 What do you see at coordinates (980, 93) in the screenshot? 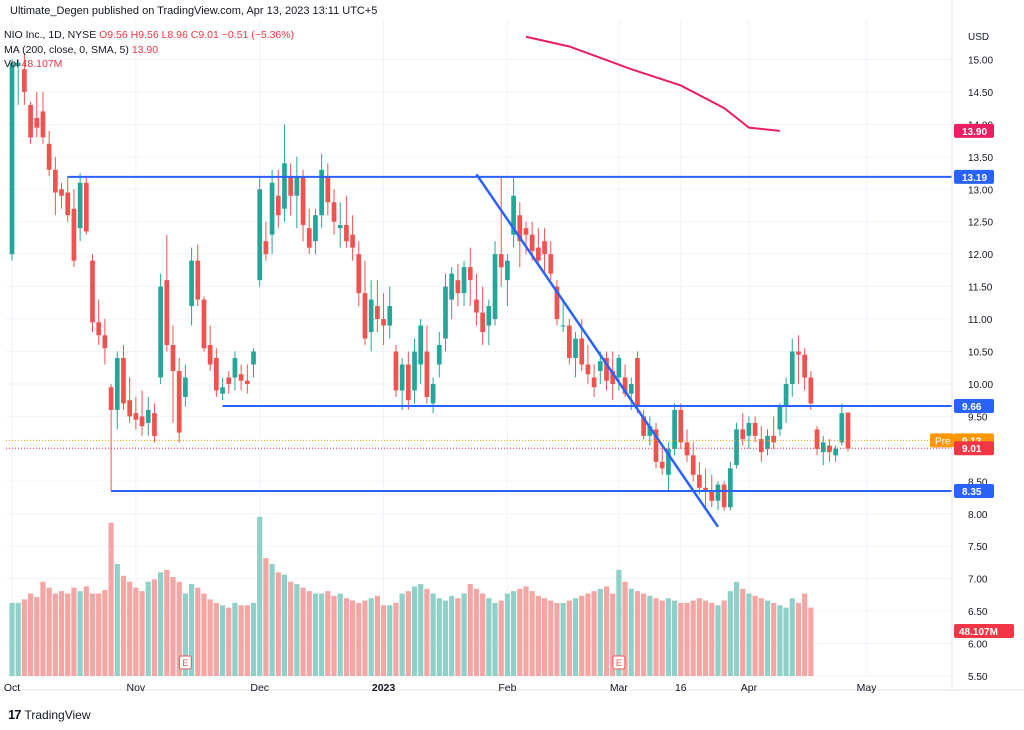
I see `y-tick-label: 14.50` at bounding box center [980, 93].